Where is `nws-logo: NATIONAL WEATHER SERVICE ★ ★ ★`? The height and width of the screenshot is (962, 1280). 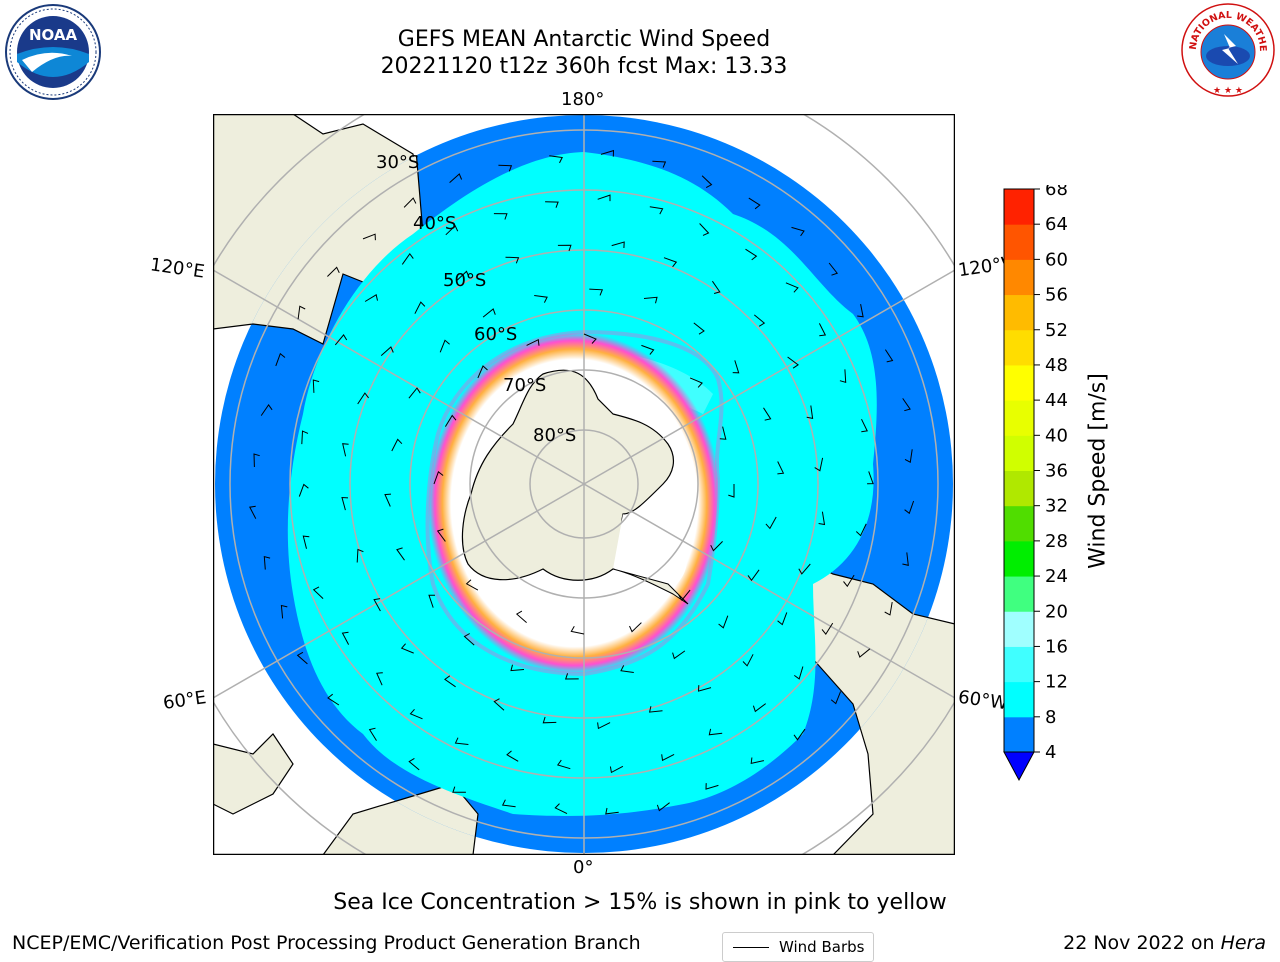
nws-logo: NATIONAL WEATHER SERVICE ★ ★ ★ is located at coordinates (1226, 48).